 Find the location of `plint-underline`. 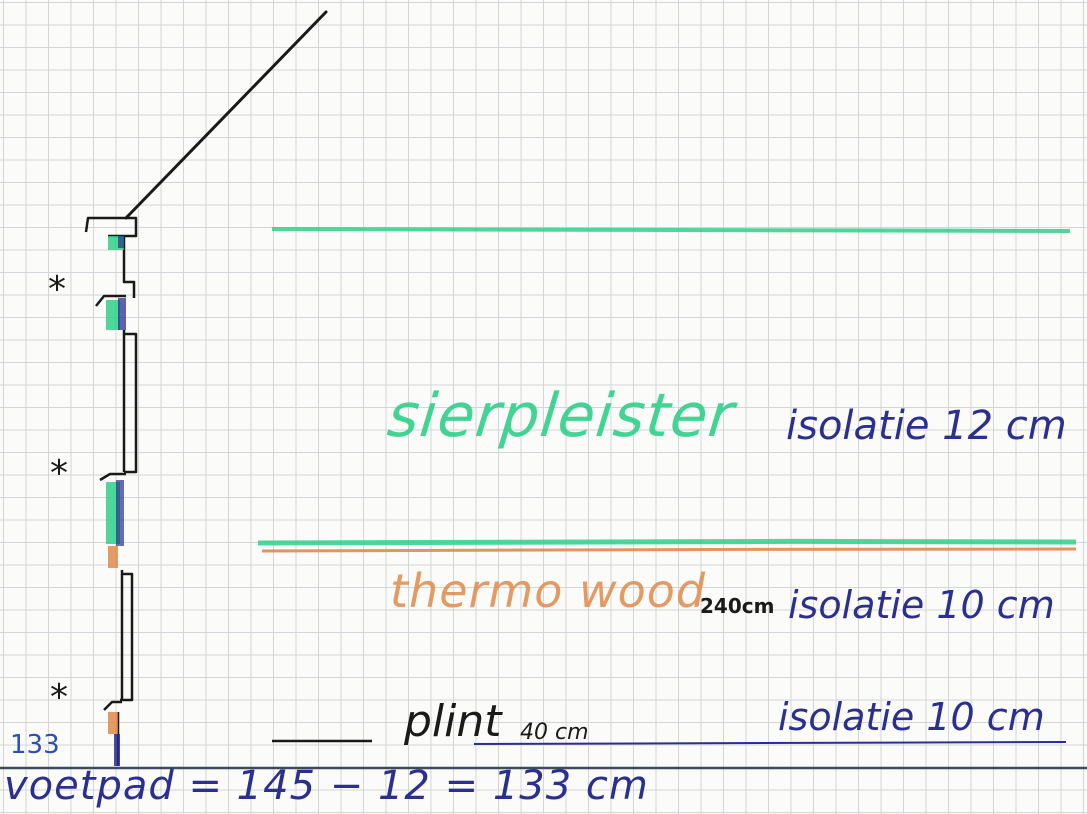

plint-underline is located at coordinates (770, 743).